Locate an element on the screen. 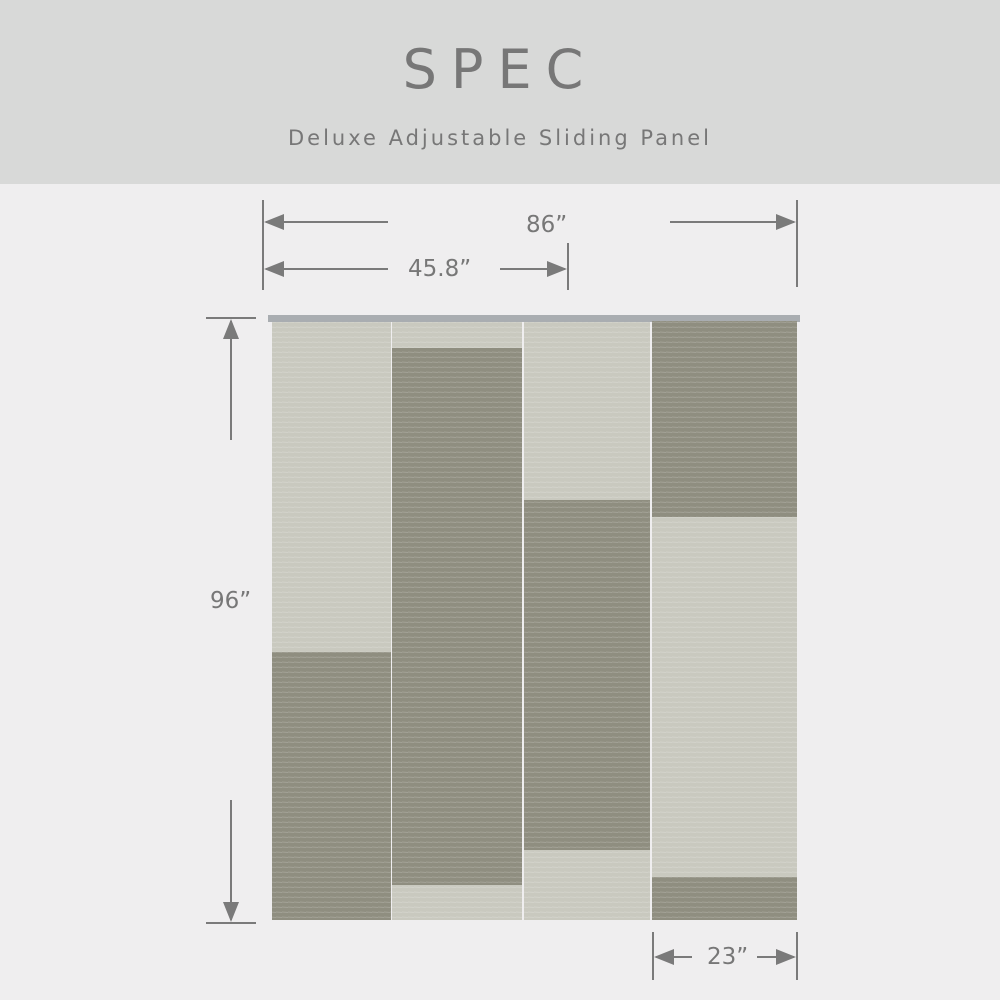 This screenshot has width=1000, height=1000. page-title: SPEC is located at coordinates (500, 69).